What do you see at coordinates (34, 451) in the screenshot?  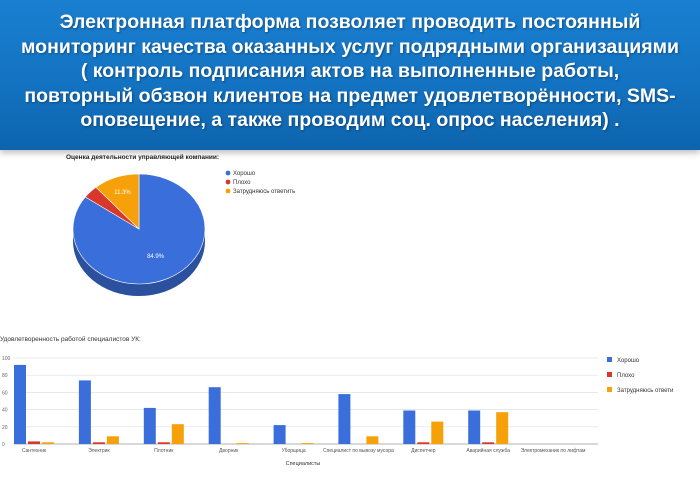 I see `x-tick-label: Сантехник` at bounding box center [34, 451].